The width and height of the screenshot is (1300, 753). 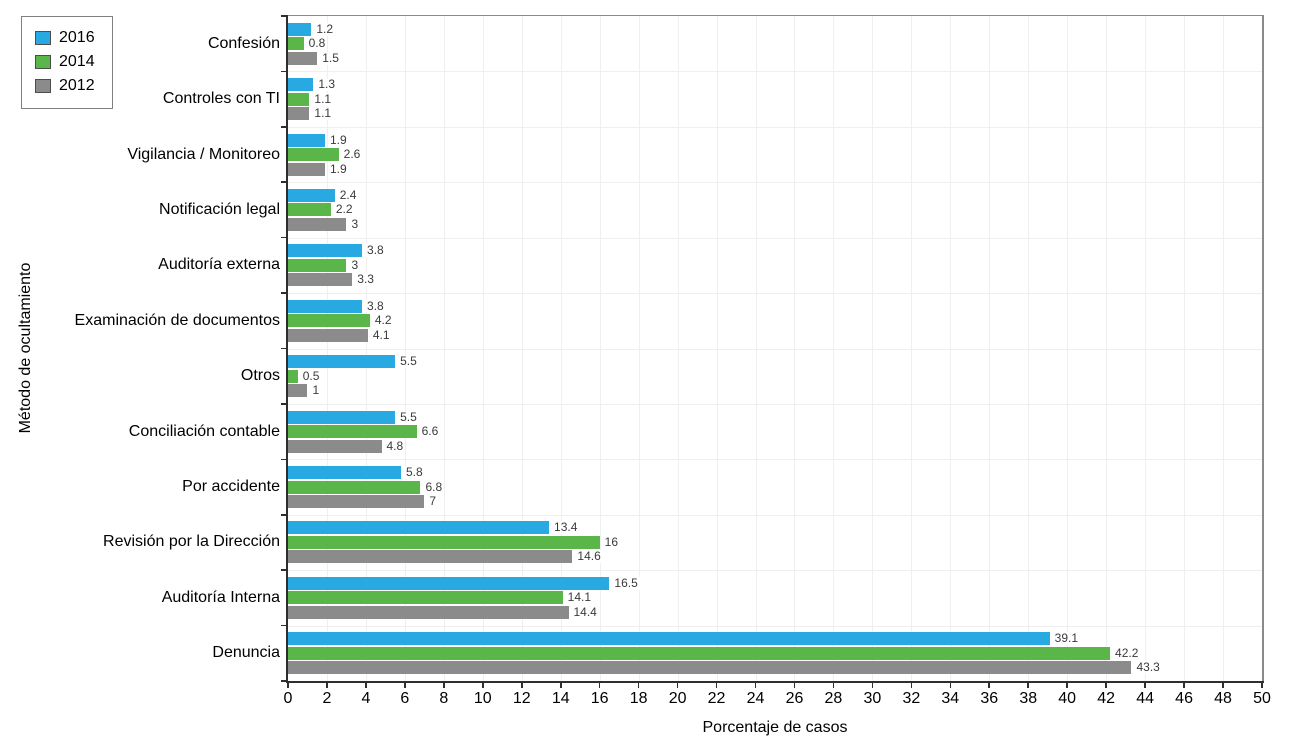 I want to click on x-tick-label: 4, so click(x=366, y=698).